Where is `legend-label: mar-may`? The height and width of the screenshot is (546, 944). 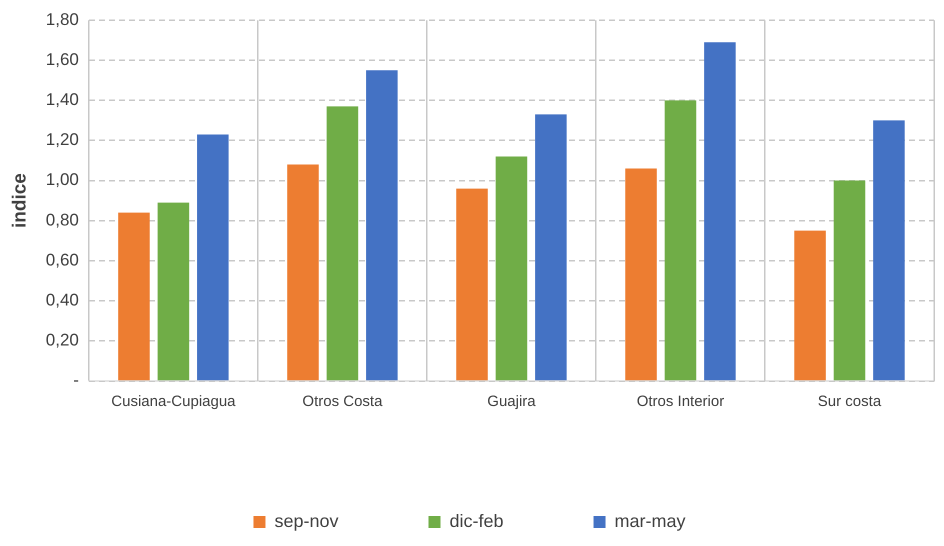
legend-label: mar-may is located at coordinates (650, 520).